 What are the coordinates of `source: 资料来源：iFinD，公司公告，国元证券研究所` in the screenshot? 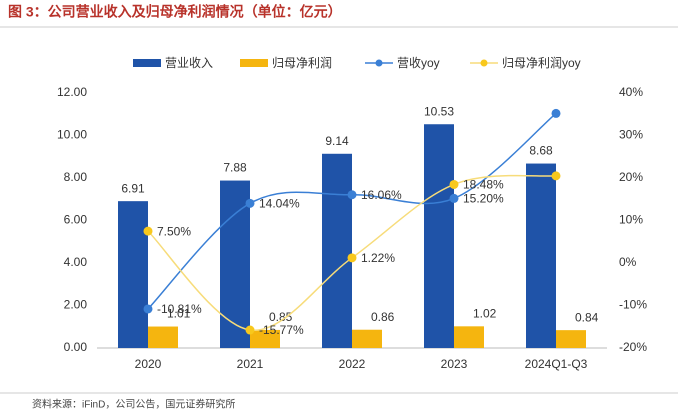 It's located at (133, 404).